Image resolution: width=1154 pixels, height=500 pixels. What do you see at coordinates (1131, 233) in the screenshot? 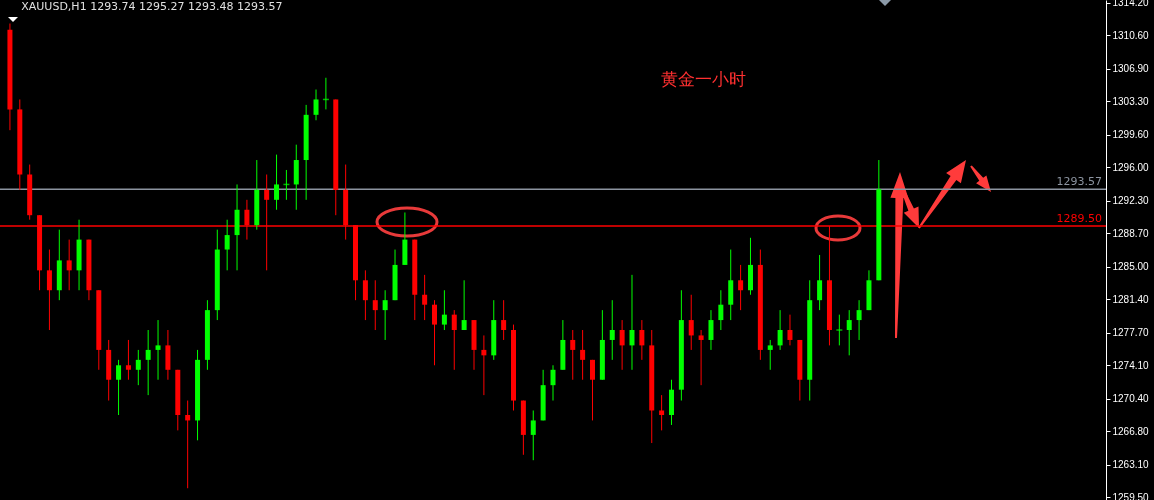
I see `y-tick-label: 1288.70` at bounding box center [1131, 233].